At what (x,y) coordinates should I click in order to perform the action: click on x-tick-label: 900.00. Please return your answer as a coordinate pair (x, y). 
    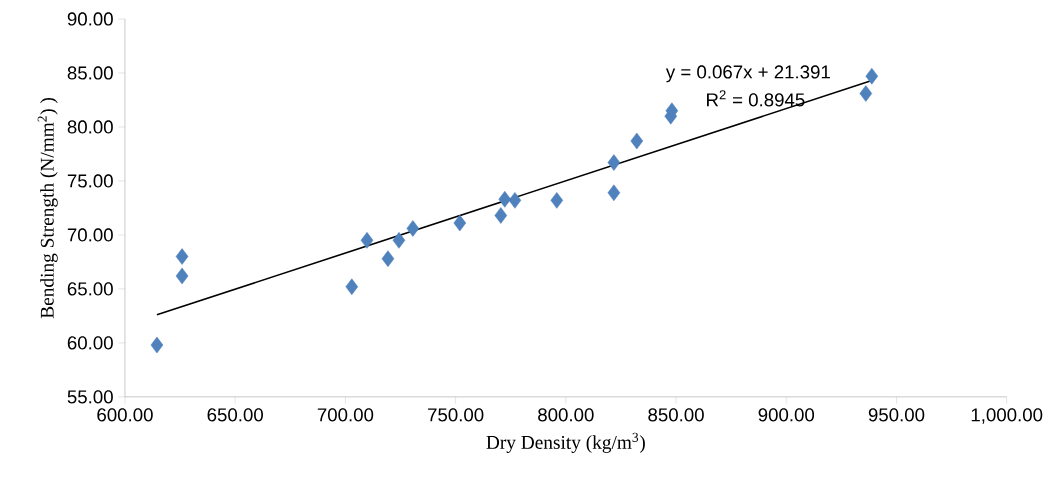
    Looking at the image, I should click on (786, 415).